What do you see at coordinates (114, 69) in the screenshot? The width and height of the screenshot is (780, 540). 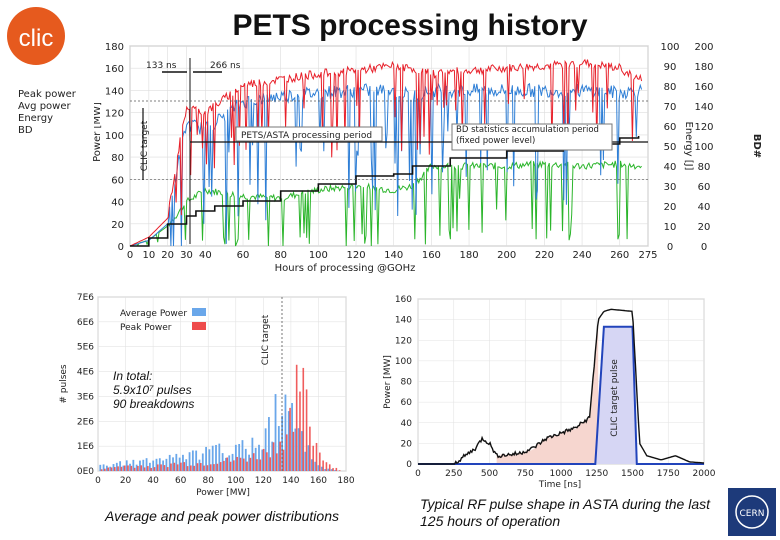 I see `history-y-tick: 160` at bounding box center [114, 69].